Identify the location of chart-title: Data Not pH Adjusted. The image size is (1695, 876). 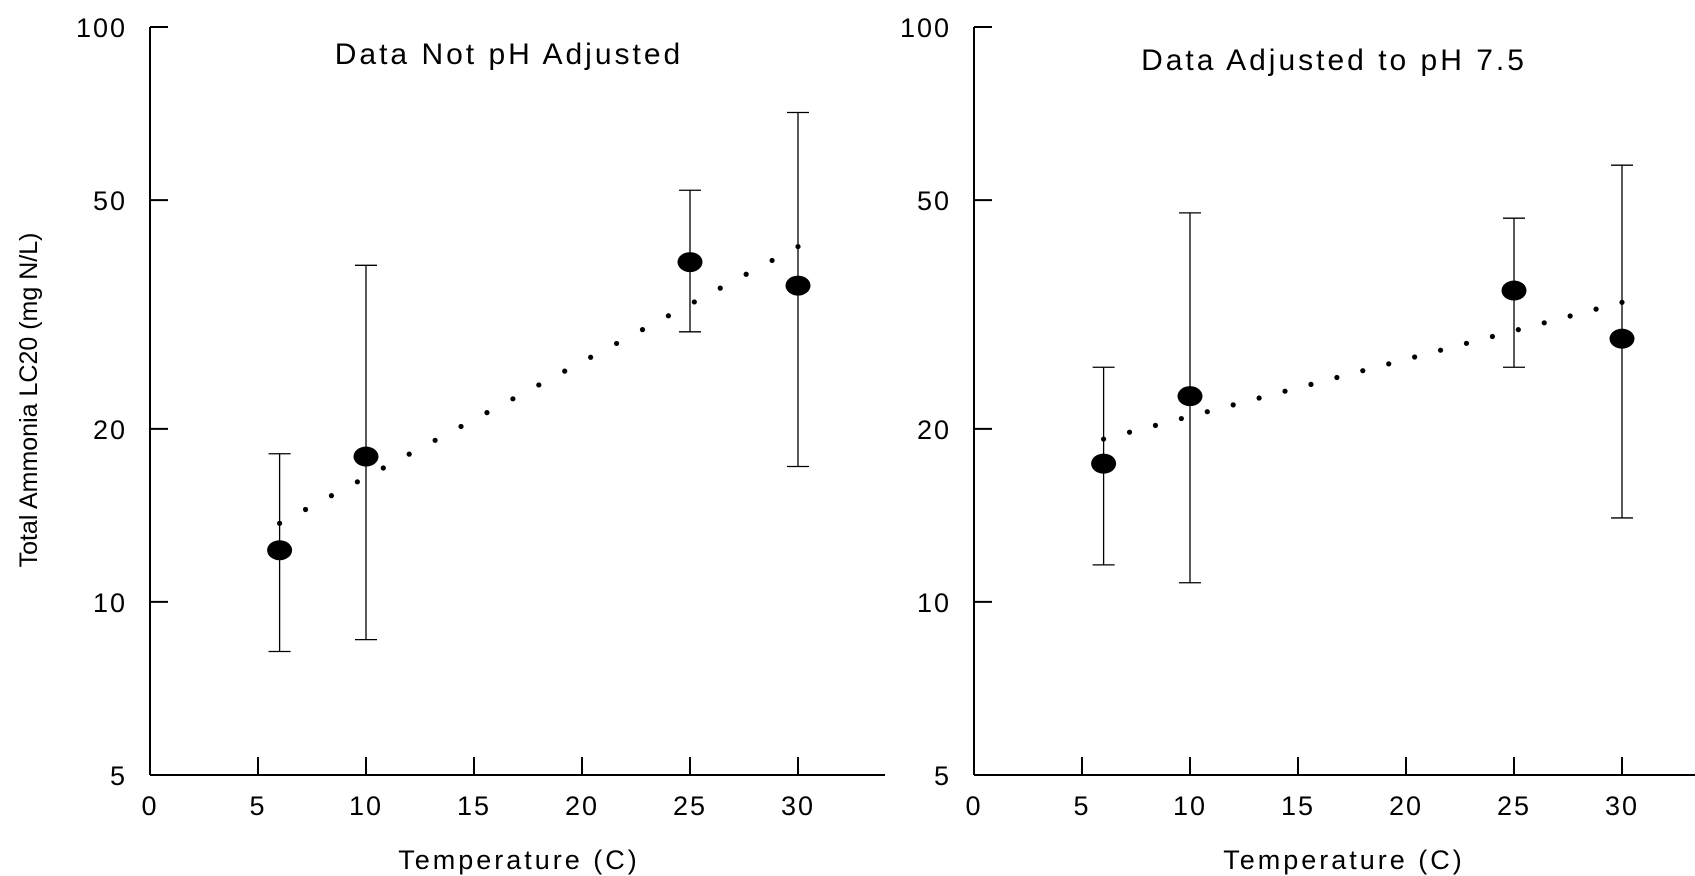
(509, 54).